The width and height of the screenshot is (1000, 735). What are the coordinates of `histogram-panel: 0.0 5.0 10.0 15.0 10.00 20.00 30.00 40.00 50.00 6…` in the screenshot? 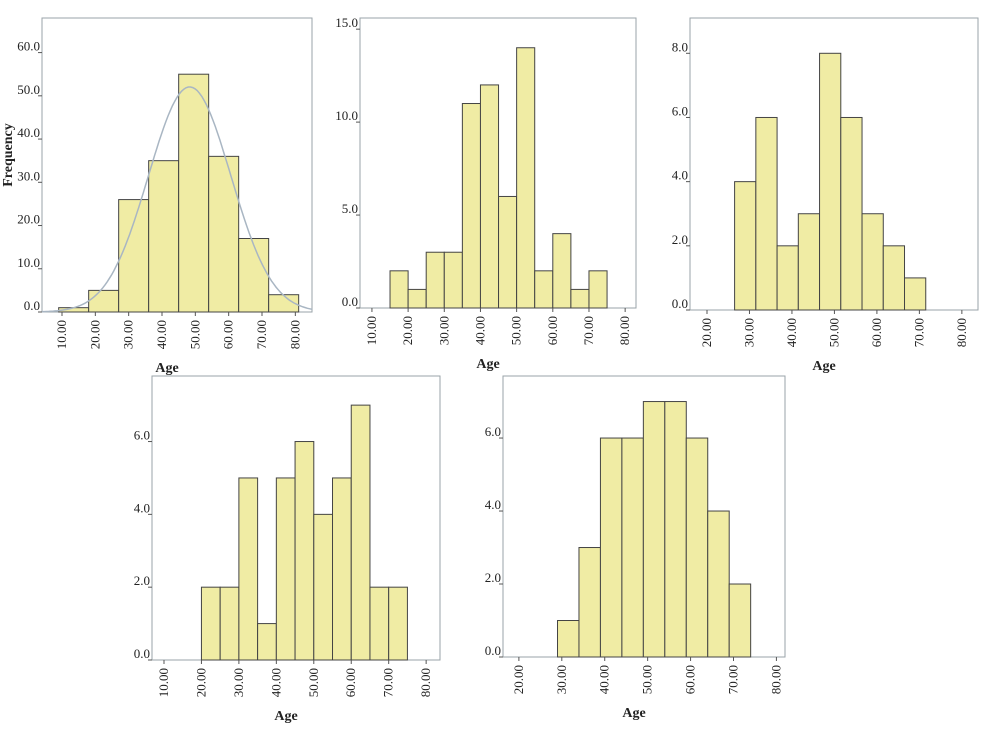 It's located at (486, 193).